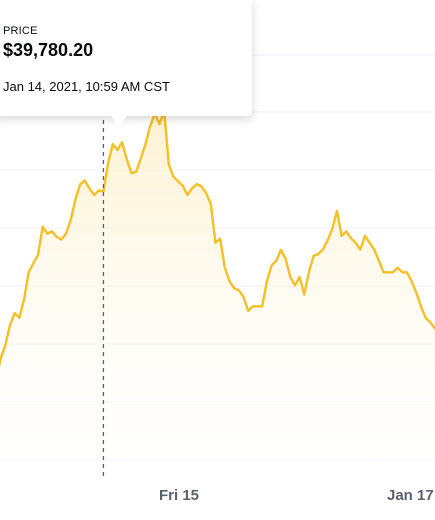 This screenshot has height=520, width=435. Describe the element at coordinates (20, 31) in the screenshot. I see `tooltip-label: PRICE` at that location.